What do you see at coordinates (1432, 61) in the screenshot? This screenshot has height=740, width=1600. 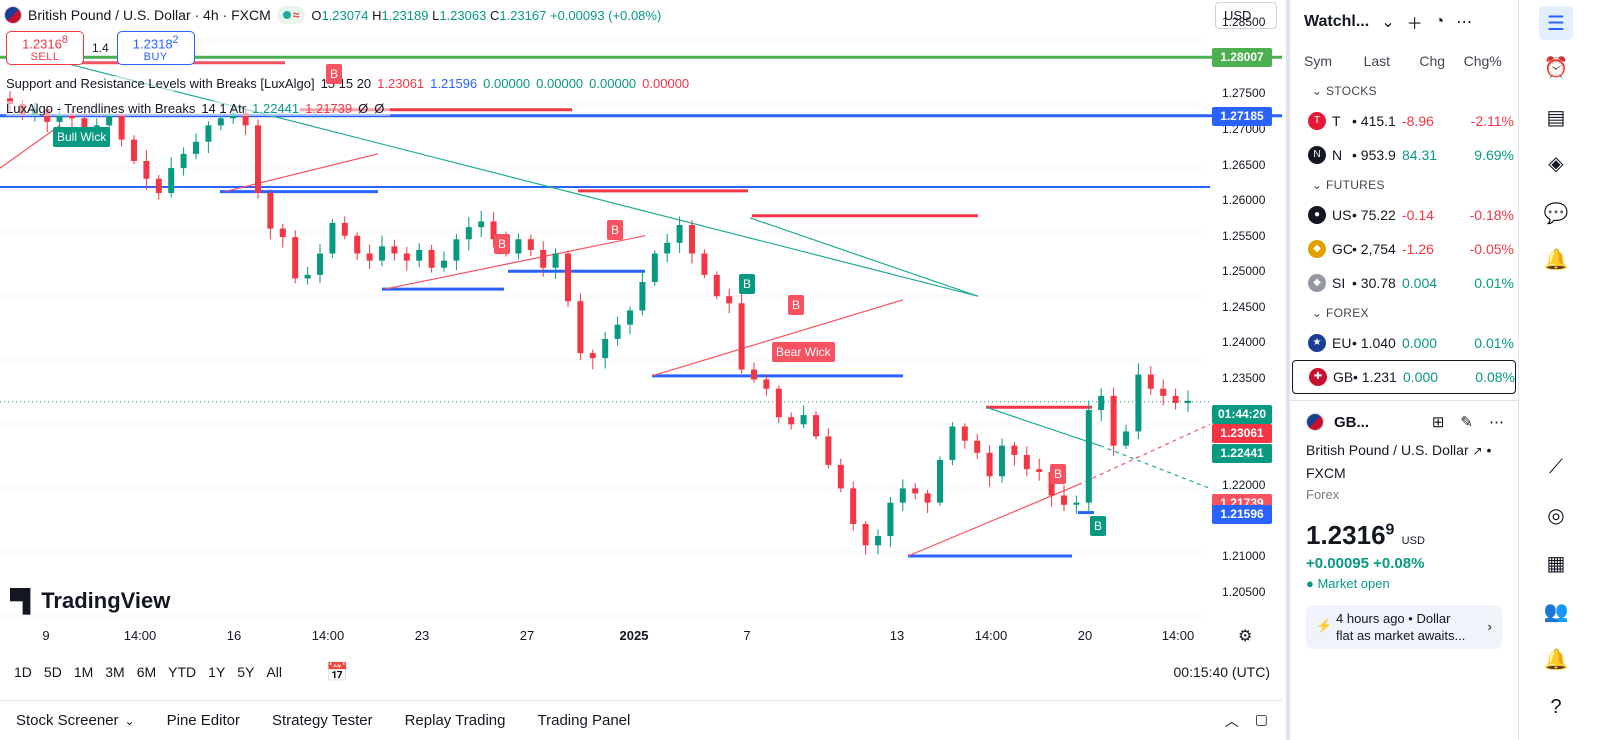 I see `column-chg: Chg` at bounding box center [1432, 61].